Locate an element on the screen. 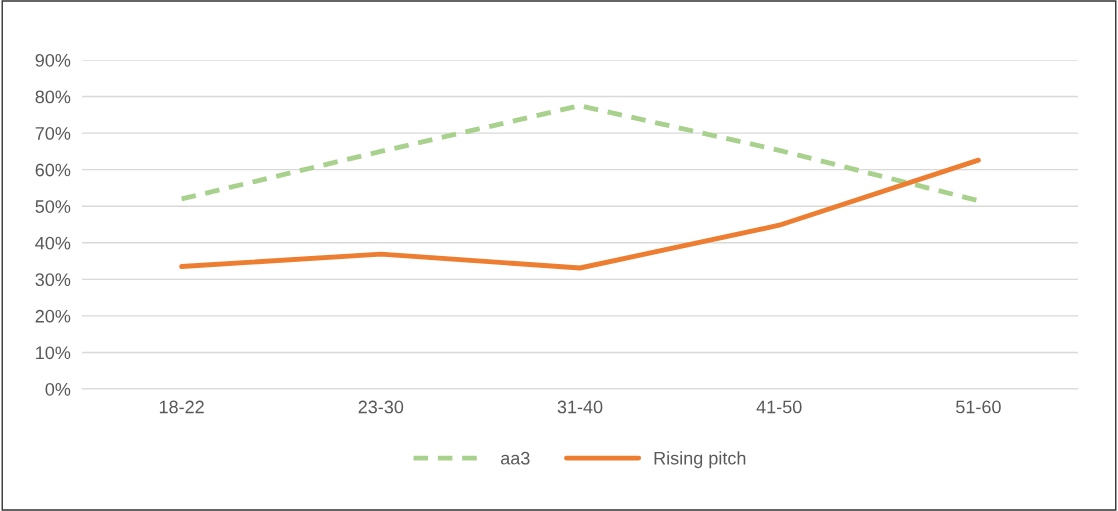 The height and width of the screenshot is (511, 1118). y-tick-label: 70% is located at coordinates (53, 133).